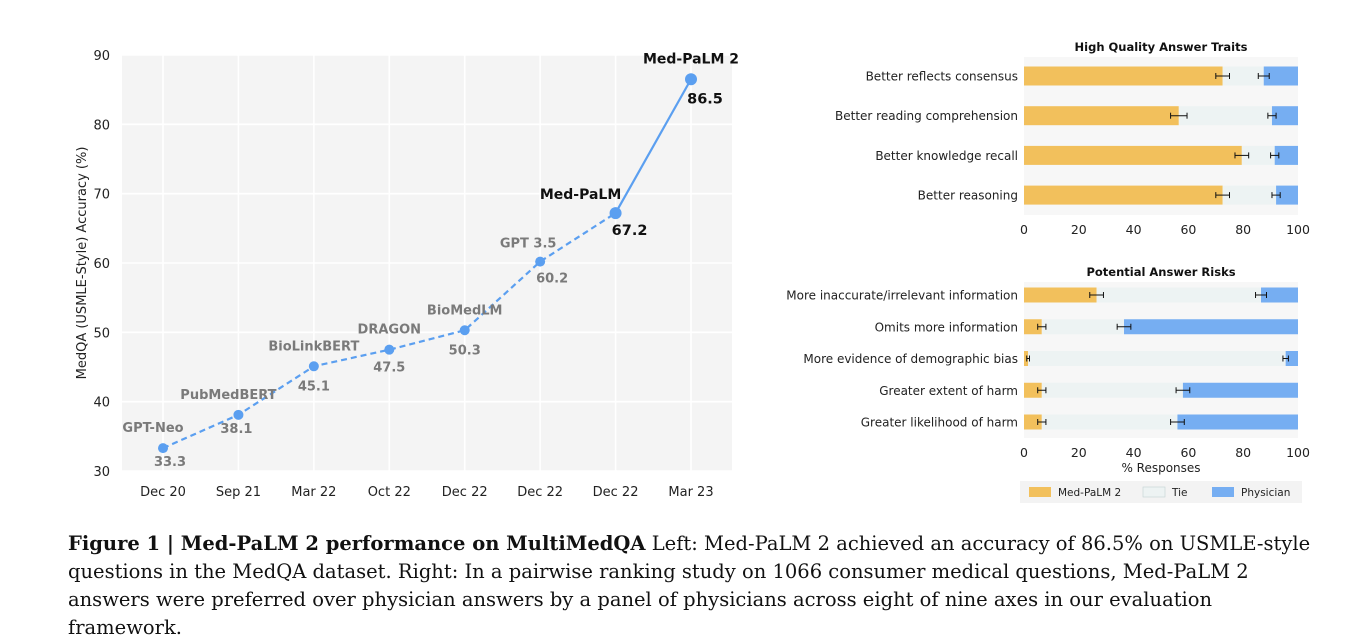 Image resolution: width=1346 pixels, height=642 pixels. What do you see at coordinates (690, 492) in the screenshot?
I see `x-tick-label: Mar 23` at bounding box center [690, 492].